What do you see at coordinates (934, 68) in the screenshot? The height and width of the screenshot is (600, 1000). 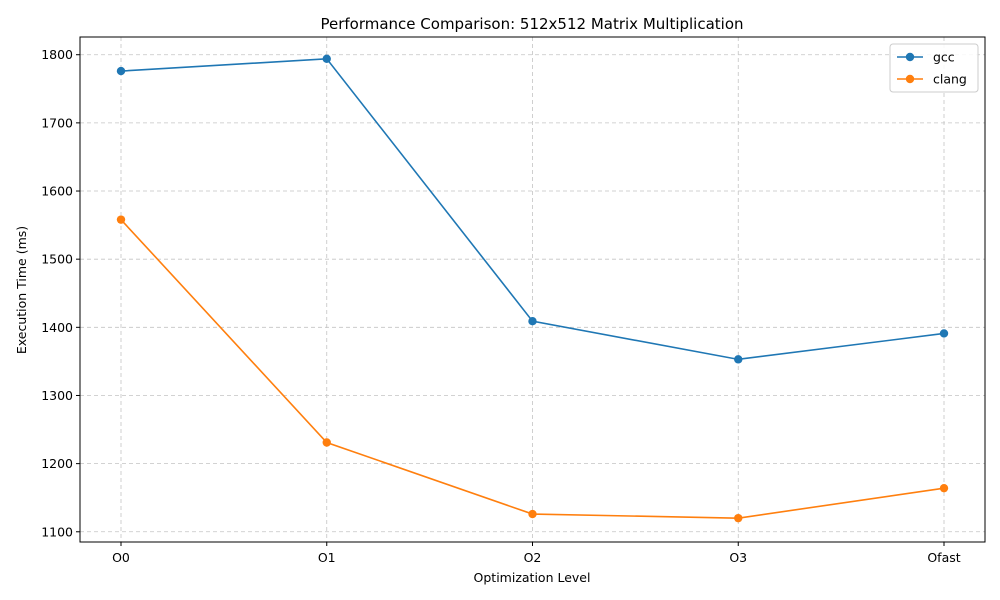 I see `legend: gcc clang` at bounding box center [934, 68].